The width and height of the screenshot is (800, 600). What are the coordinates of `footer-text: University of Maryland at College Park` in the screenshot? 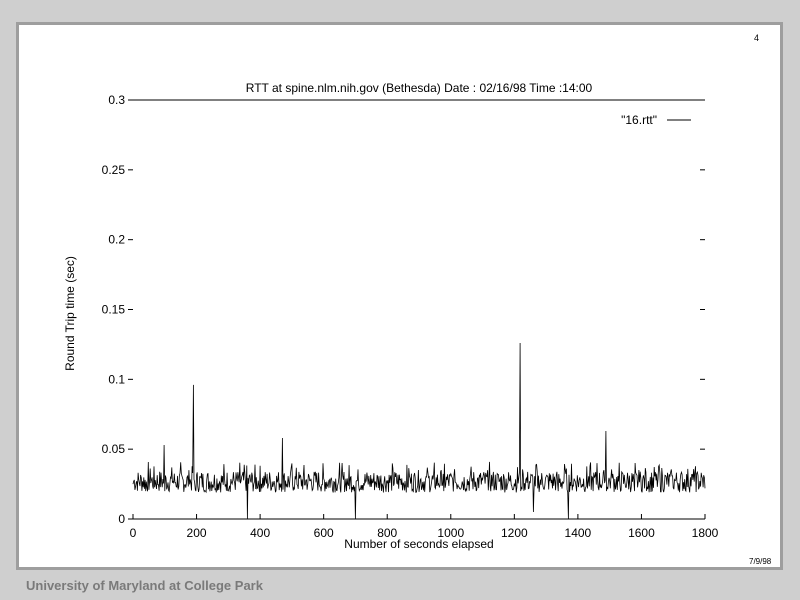 It's located at (144, 585).